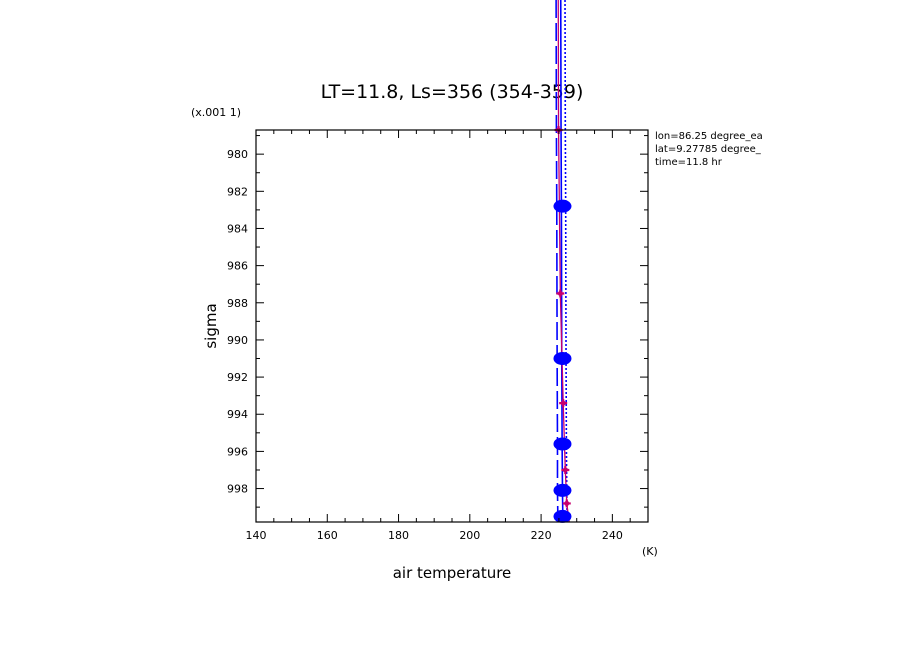  What do you see at coordinates (612, 535) in the screenshot?
I see `x-tick-label: 240` at bounding box center [612, 535].